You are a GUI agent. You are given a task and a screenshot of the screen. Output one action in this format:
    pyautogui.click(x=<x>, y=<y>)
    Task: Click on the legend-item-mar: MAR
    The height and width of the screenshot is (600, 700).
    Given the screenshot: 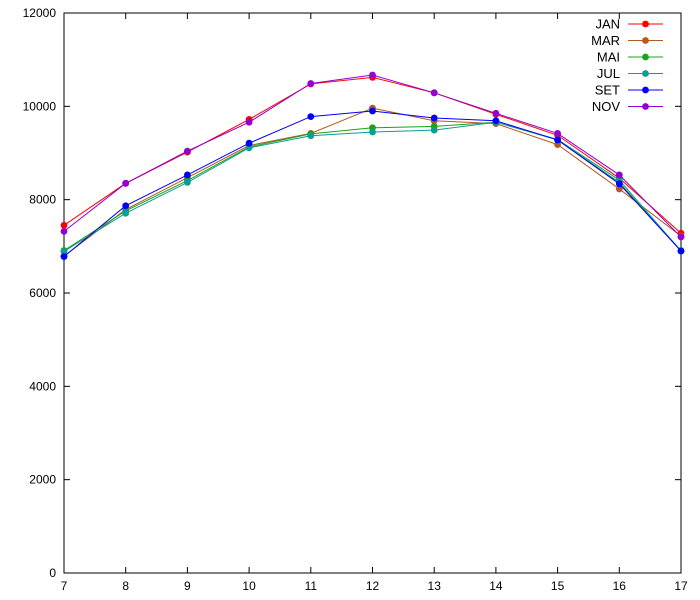 What is the action you would take?
    pyautogui.click(x=627, y=40)
    